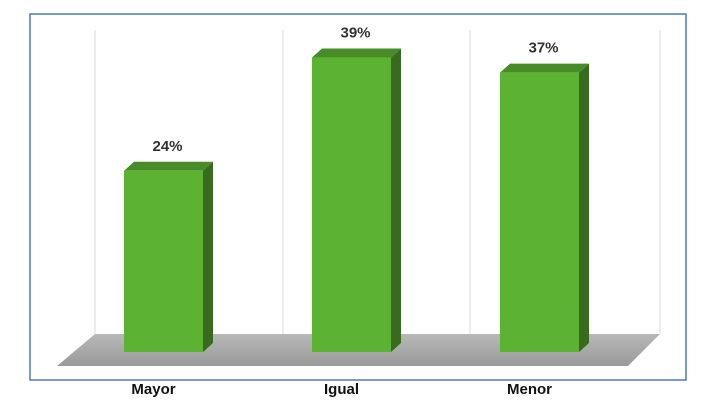 Image resolution: width=704 pixels, height=409 pixels. Describe the element at coordinates (341, 389) in the screenshot. I see `x-tick-label: Igual` at that location.